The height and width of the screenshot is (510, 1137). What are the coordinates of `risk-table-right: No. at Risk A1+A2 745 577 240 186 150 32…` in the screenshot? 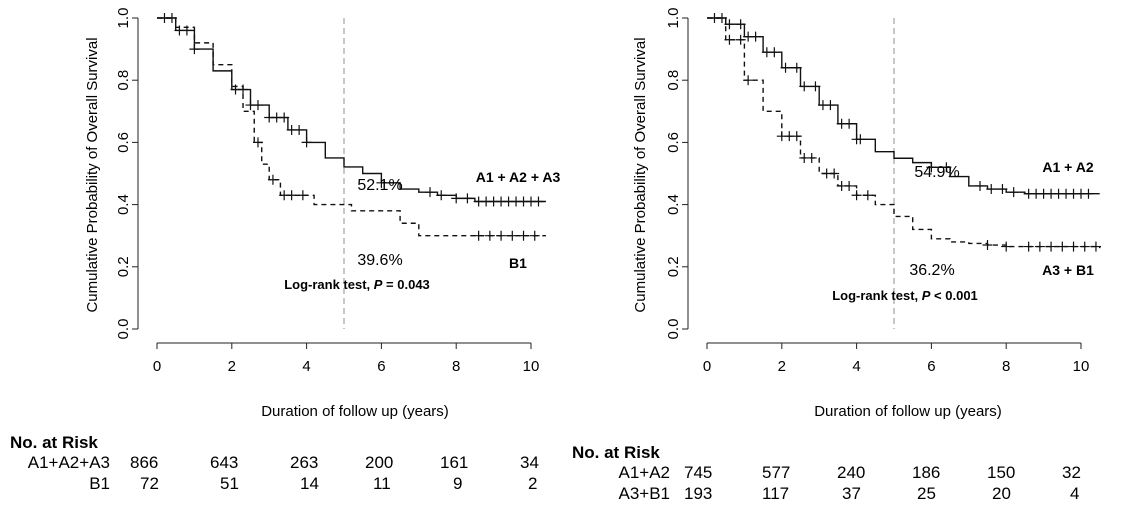 It's located at (852, 474).